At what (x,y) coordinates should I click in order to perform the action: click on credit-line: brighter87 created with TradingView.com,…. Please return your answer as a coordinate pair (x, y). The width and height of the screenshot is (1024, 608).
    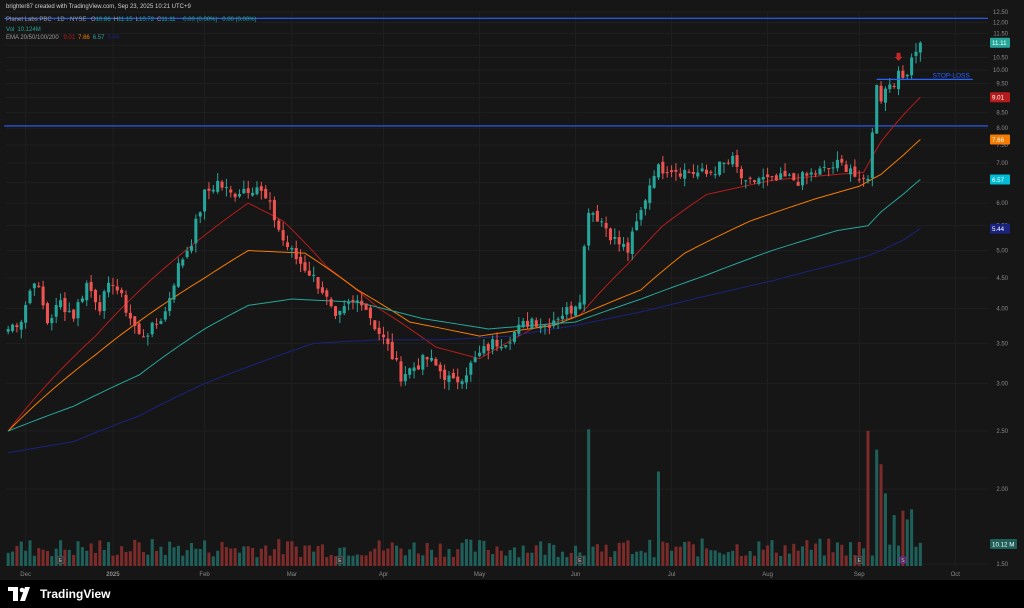
    Looking at the image, I should click on (98, 7).